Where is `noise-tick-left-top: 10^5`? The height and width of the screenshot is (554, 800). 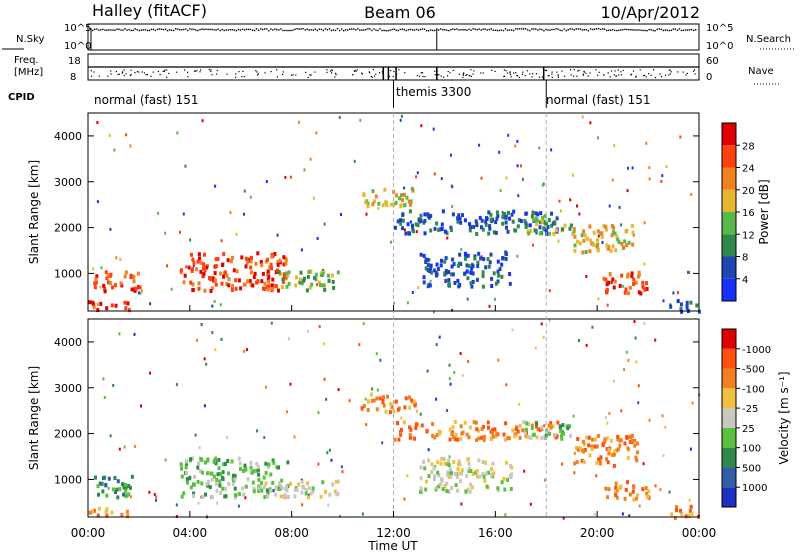 noise-tick-left-top: 10^5 is located at coordinates (77, 28).